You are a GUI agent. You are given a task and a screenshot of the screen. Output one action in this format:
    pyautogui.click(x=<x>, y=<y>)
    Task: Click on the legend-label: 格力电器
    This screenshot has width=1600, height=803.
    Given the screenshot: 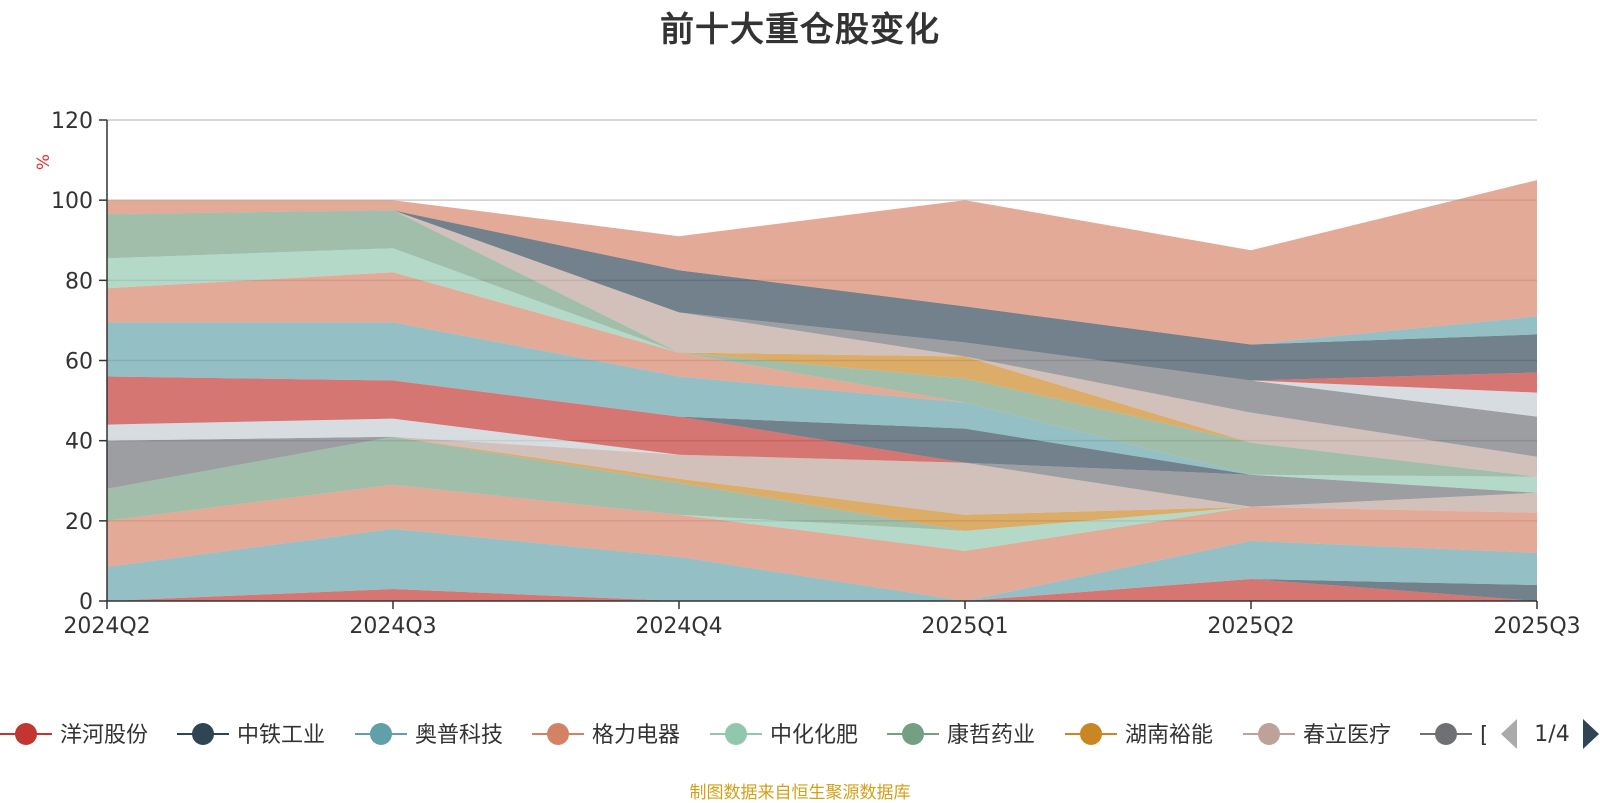 What is the action you would take?
    pyautogui.click(x=636, y=735)
    